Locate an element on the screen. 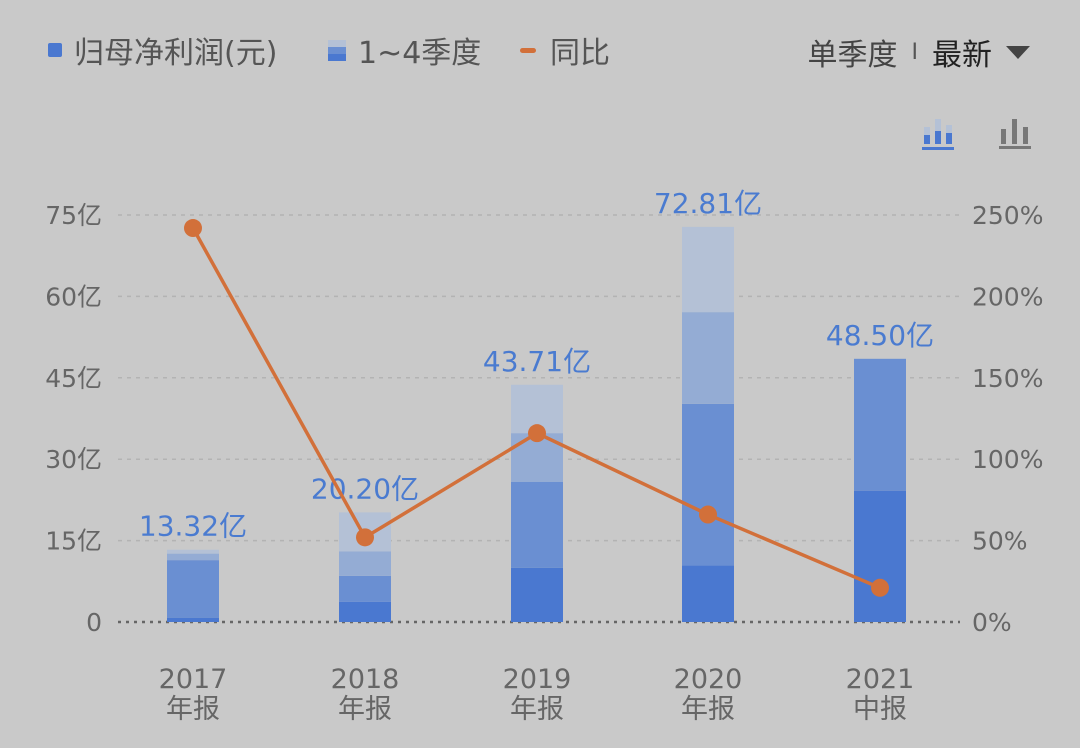 The height and width of the screenshot is (748, 1080). legend-yoy-label: 同比 is located at coordinates (580, 53).